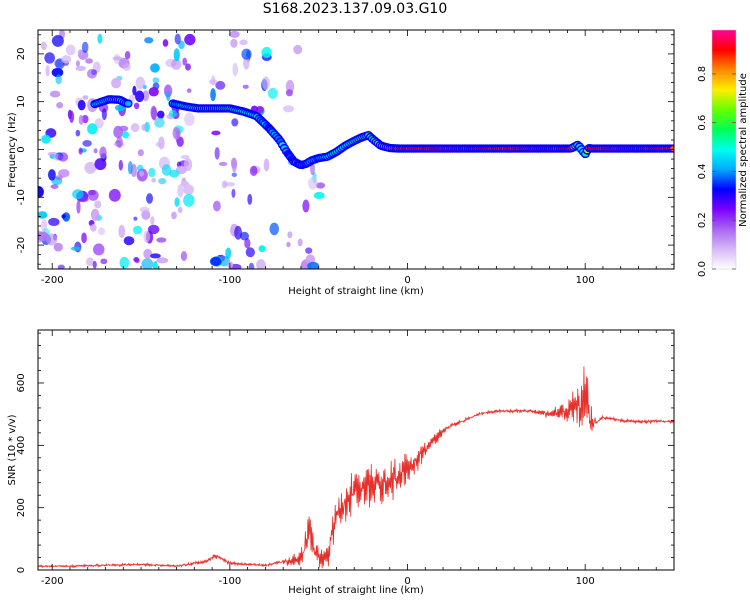  I want to click on figure-title: S168.2023.137.09.03.G10, so click(355, 9).